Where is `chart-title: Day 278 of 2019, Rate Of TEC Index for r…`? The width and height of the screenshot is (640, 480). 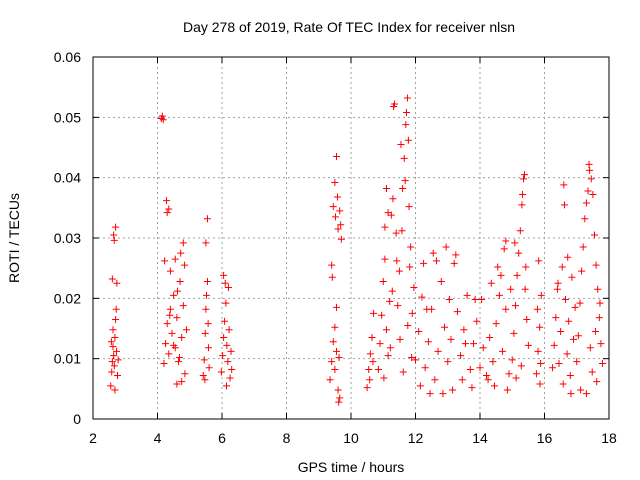
chart-title: Day 278 of 2019, Rate Of TEC Index for r… is located at coordinates (349, 27).